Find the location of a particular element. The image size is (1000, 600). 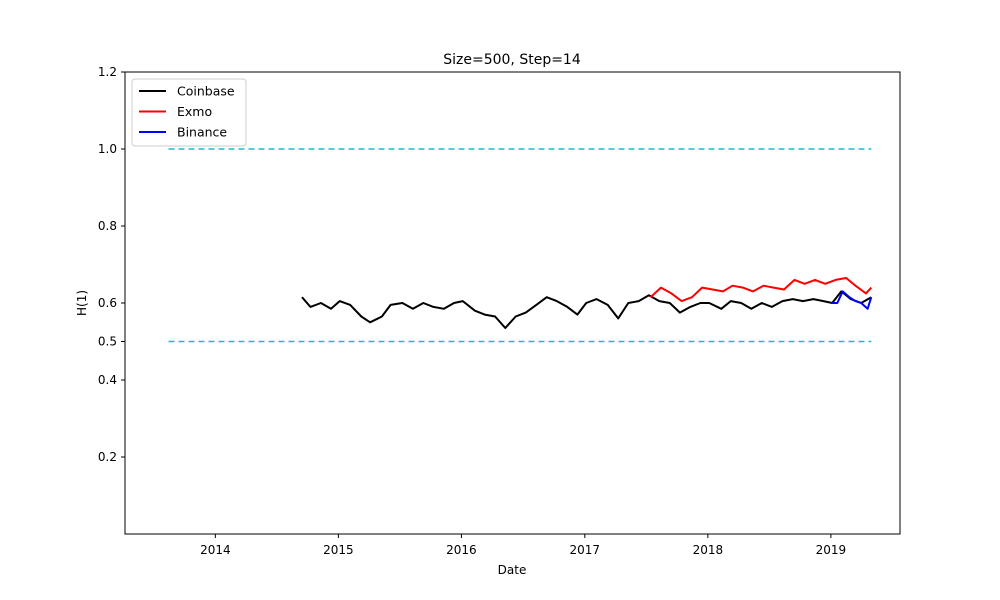

y-tick-label: 1.0 is located at coordinates (107, 149).